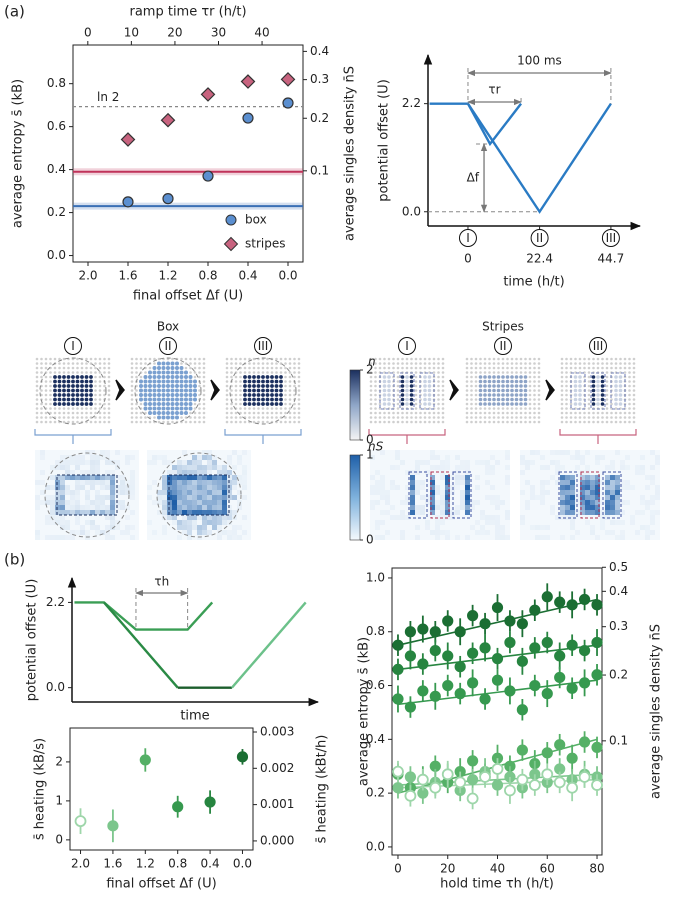 The height and width of the screenshot is (904, 675). Describe the element at coordinates (372, 362) in the screenshot. I see `colorbar-label: n` at that location.